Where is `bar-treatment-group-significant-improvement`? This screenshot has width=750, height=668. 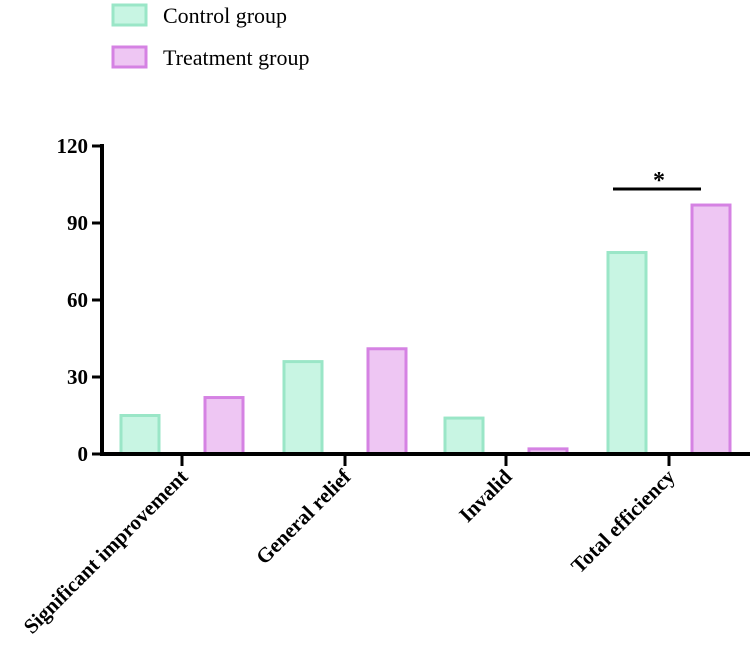 bar-treatment-group-significant-improvement is located at coordinates (224, 426).